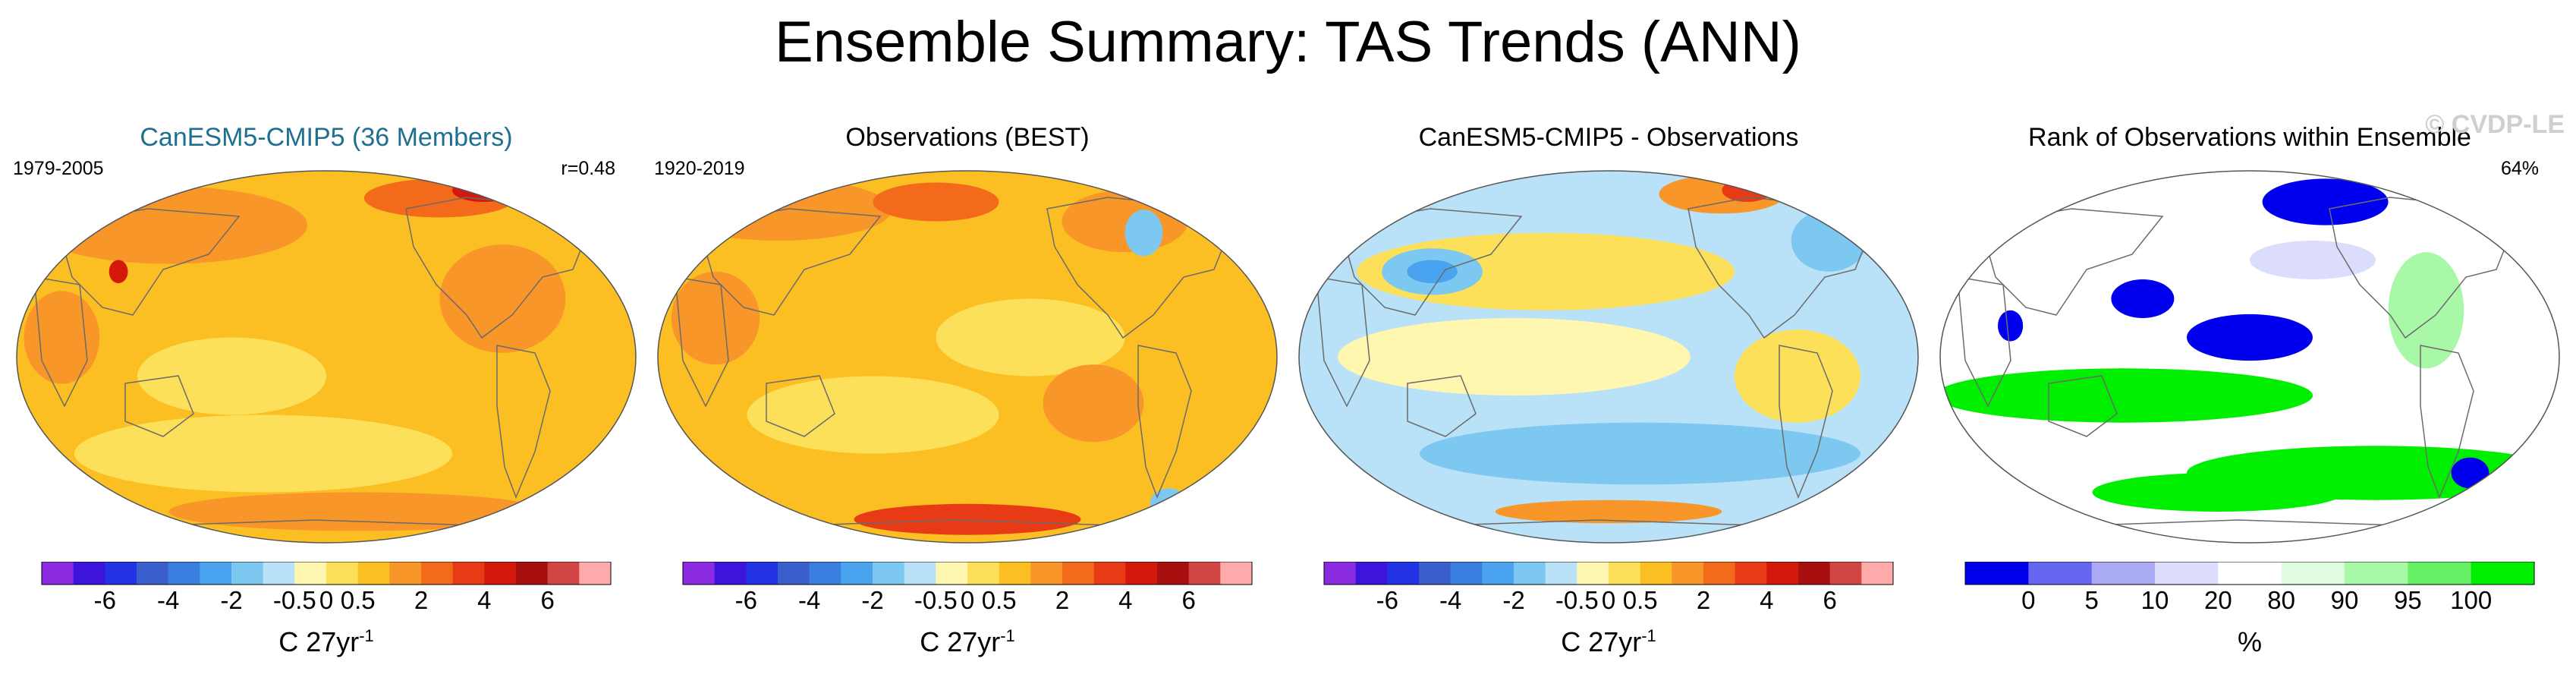 This screenshot has width=2576, height=687. What do you see at coordinates (1288, 42) in the screenshot?
I see `page-title: Ensemble Summary: TAS Trends (ANN)` at bounding box center [1288, 42].